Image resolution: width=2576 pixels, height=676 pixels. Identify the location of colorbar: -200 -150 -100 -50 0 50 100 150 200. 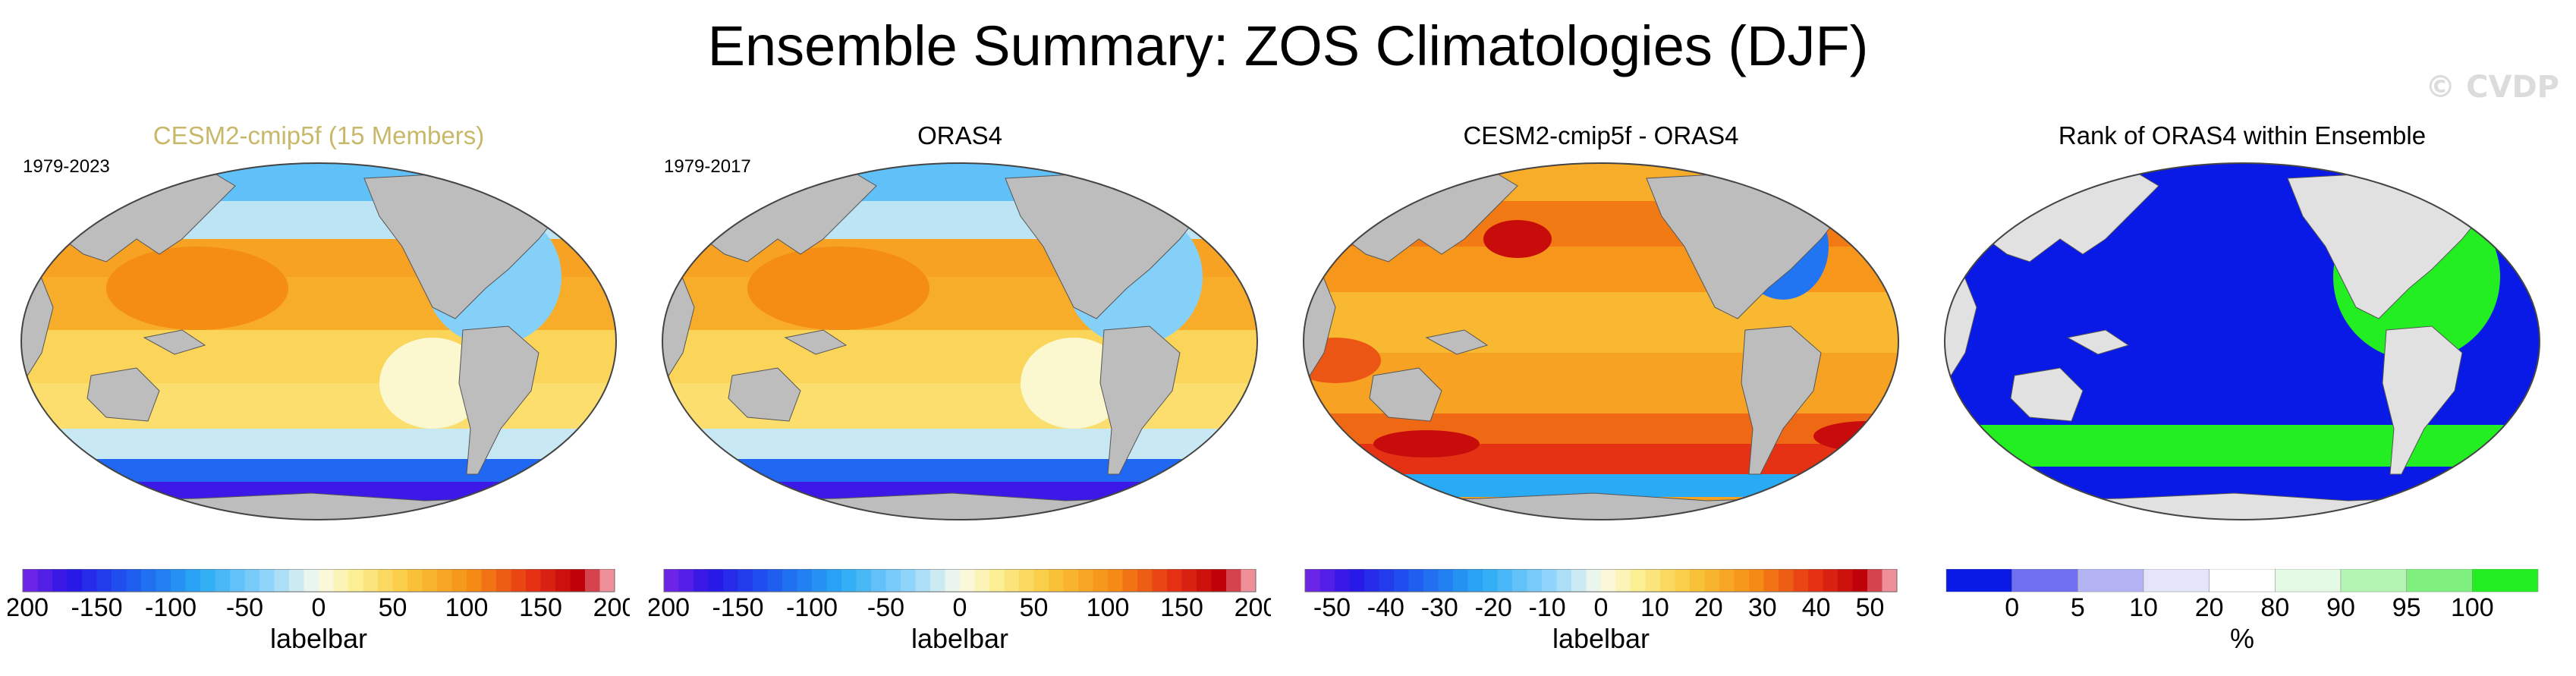
(319, 595).